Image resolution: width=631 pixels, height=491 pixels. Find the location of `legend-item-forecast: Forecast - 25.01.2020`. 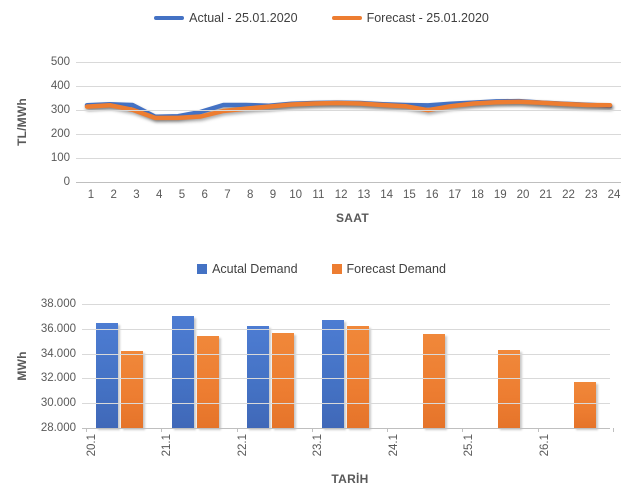

legend-item-forecast: Forecast - 25.01.2020 is located at coordinates (410, 18).